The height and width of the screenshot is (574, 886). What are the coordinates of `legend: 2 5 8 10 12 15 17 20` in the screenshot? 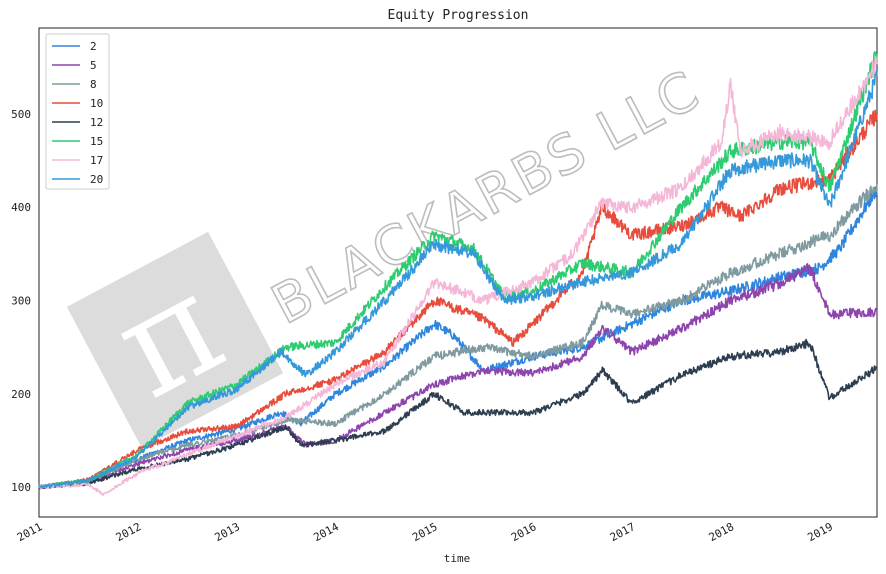 It's located at (77, 111).